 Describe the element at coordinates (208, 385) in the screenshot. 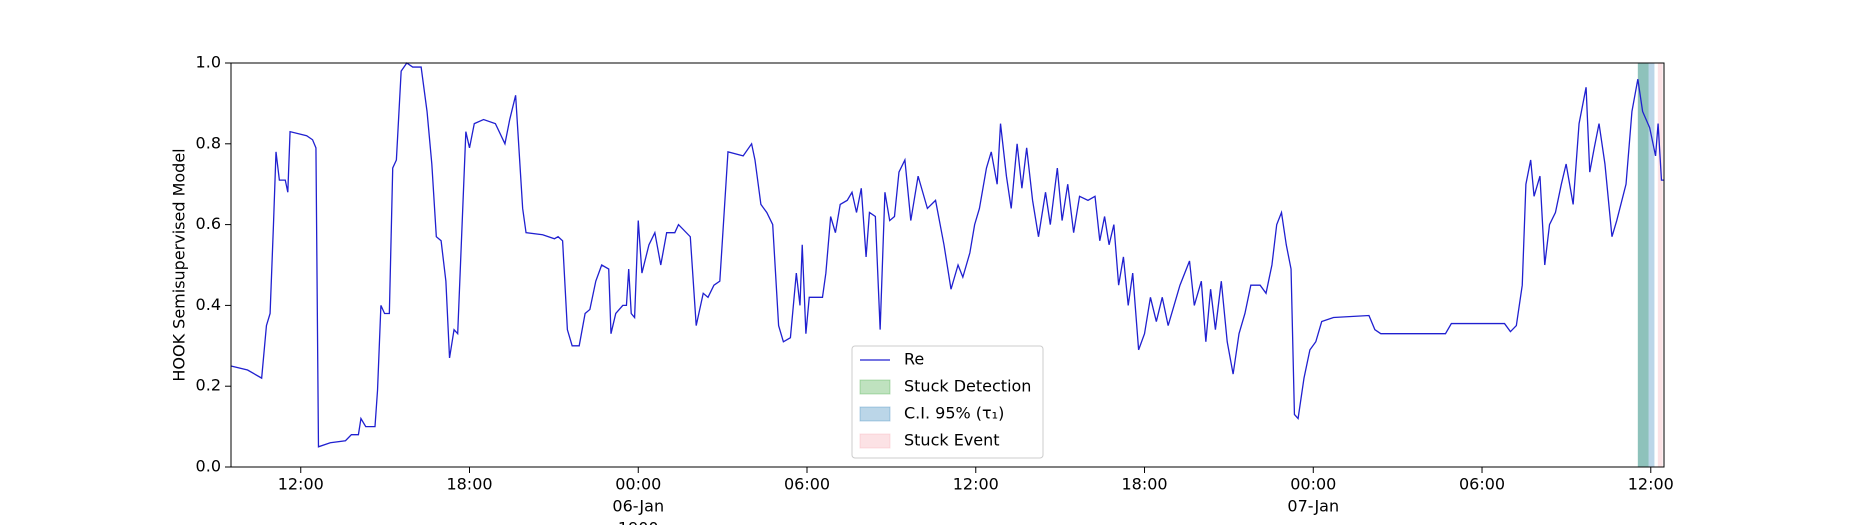

I see `y-tick-label: 0.2` at that location.